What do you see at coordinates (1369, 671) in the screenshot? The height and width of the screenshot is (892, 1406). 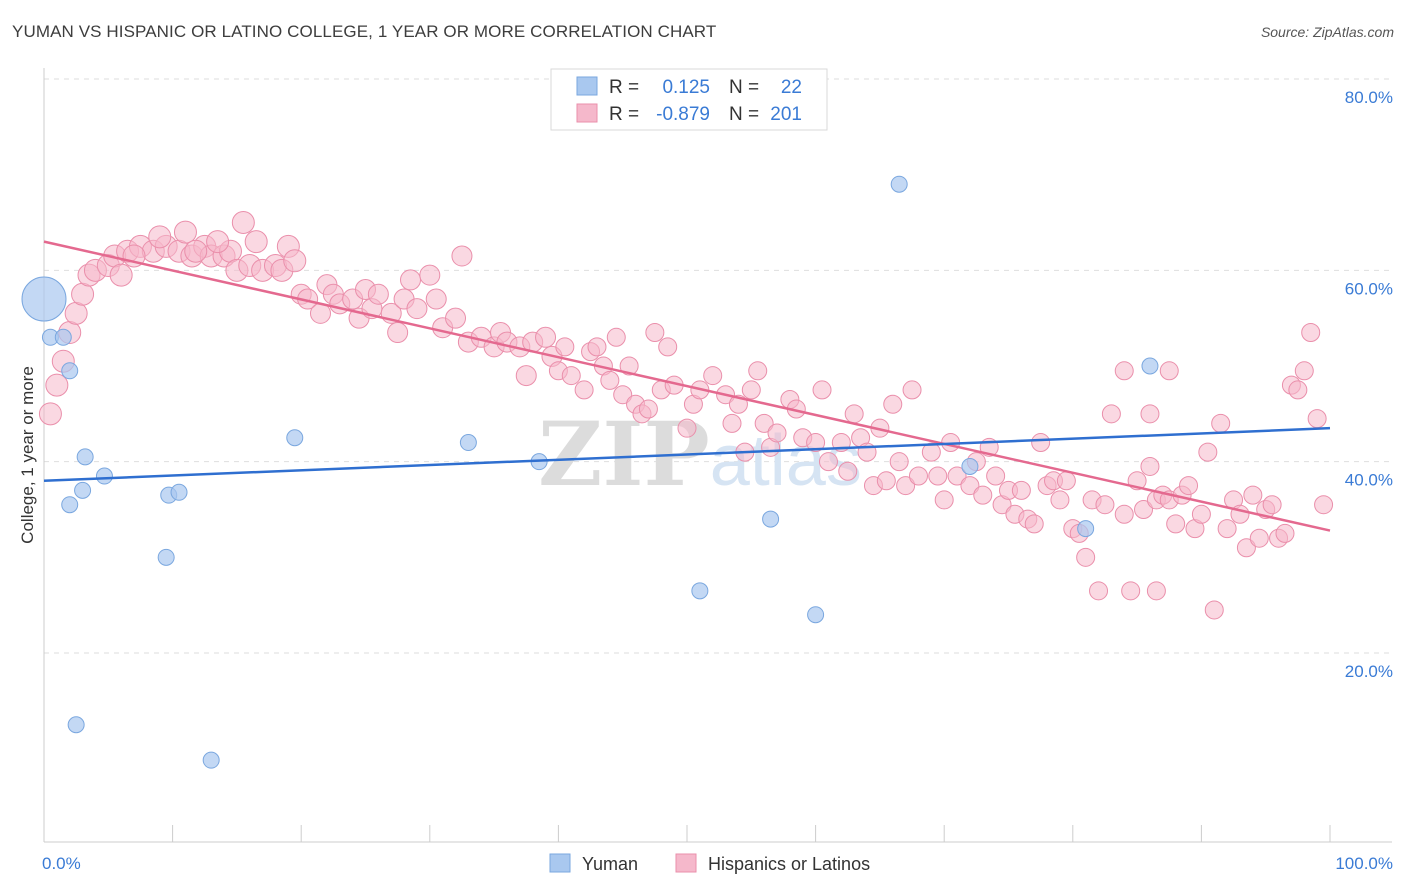 I see `y-tick-label: 20.0%` at bounding box center [1369, 671].